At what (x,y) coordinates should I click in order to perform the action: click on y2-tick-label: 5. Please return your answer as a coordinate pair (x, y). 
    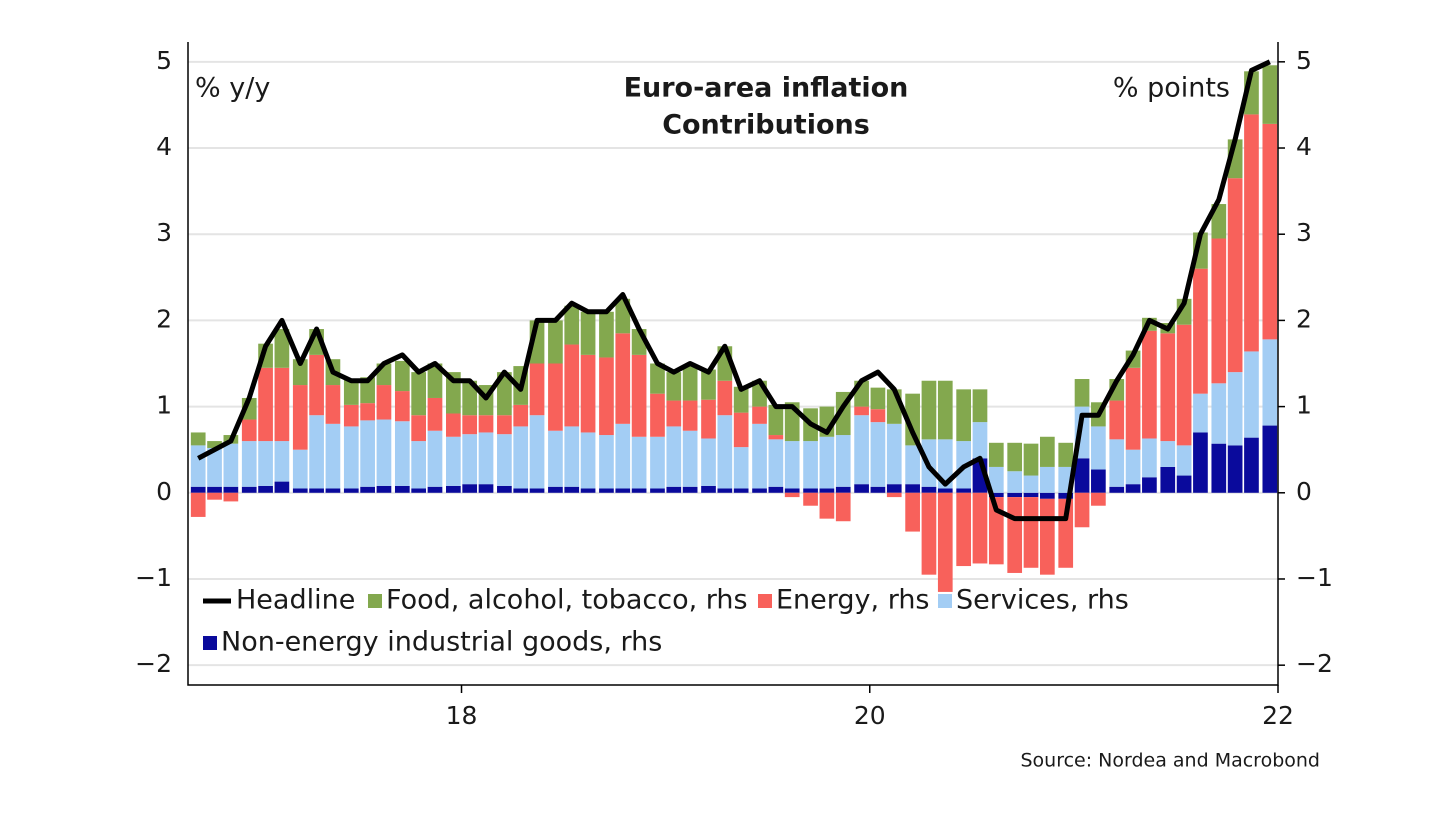
    Looking at the image, I should click on (1304, 60).